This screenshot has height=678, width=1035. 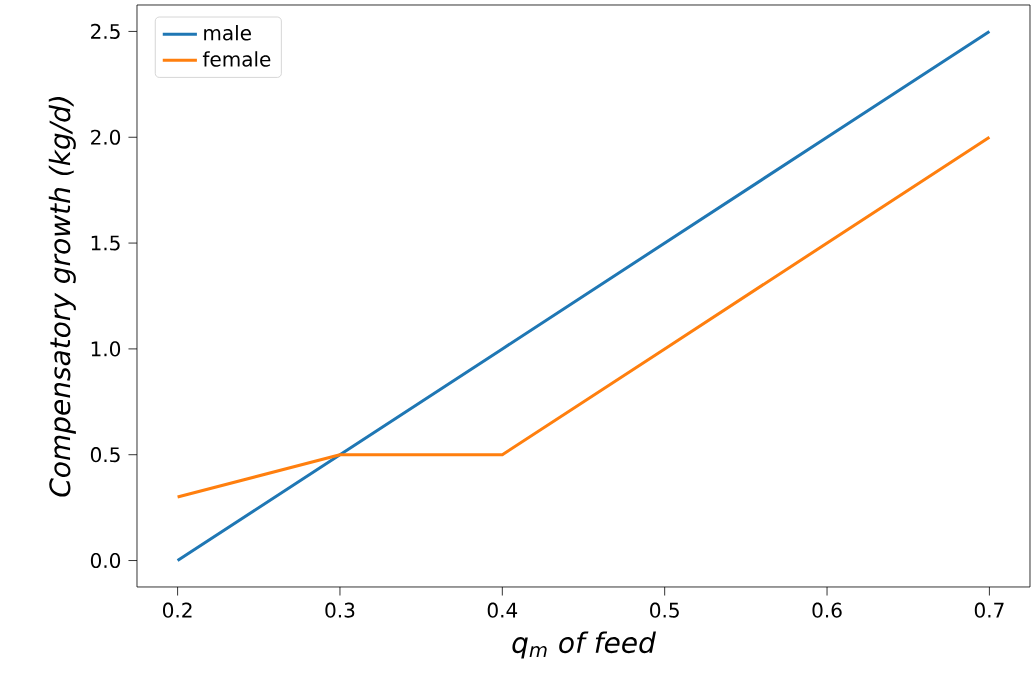 What do you see at coordinates (106, 349) in the screenshot?
I see `y-tick-label: 1.0` at bounding box center [106, 349].